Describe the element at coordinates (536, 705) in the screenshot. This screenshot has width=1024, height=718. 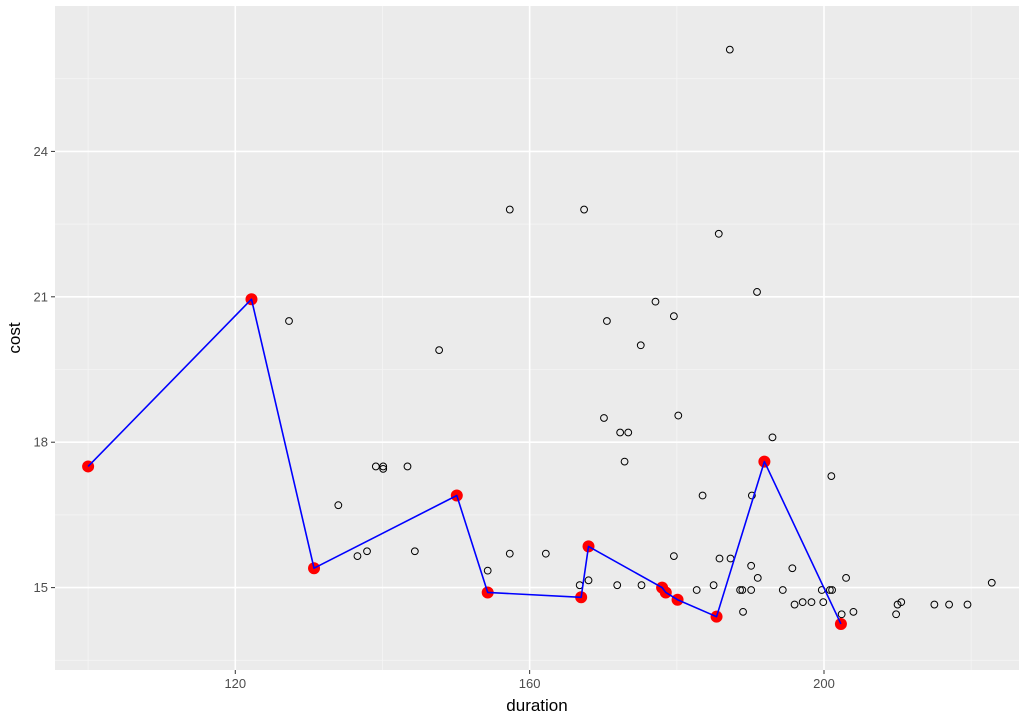
I see `x-axis-title: duration` at that location.